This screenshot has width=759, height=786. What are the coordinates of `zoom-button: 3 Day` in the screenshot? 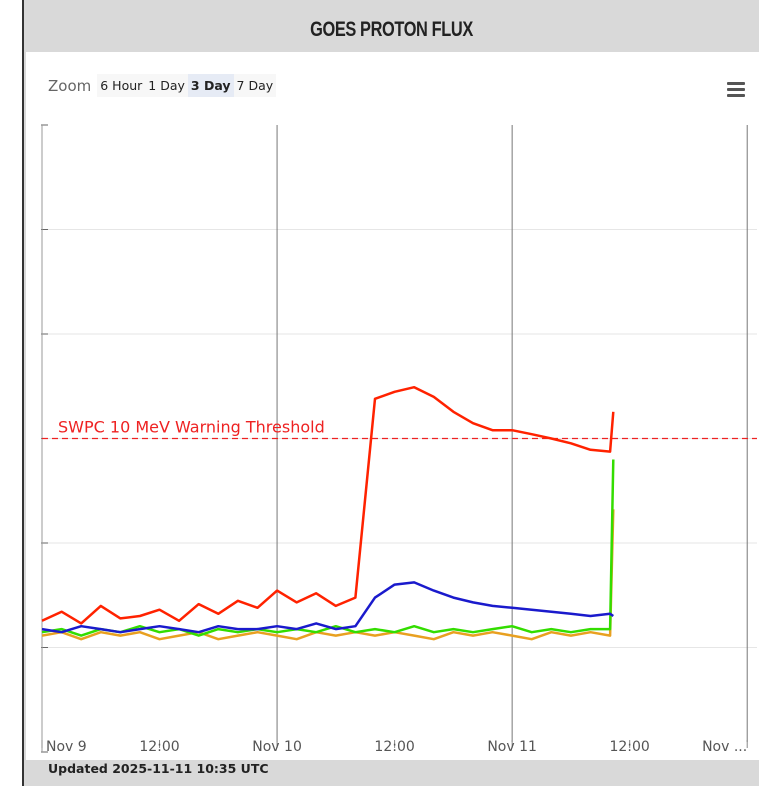 It's located at (210, 85).